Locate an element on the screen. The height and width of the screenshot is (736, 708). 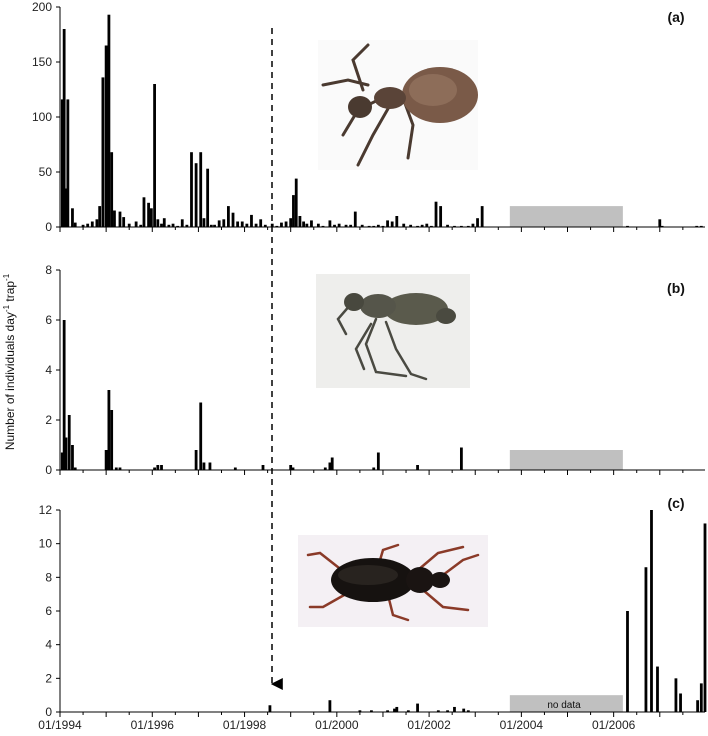
y-tick-label: 4 is located at coordinates (48, 370).